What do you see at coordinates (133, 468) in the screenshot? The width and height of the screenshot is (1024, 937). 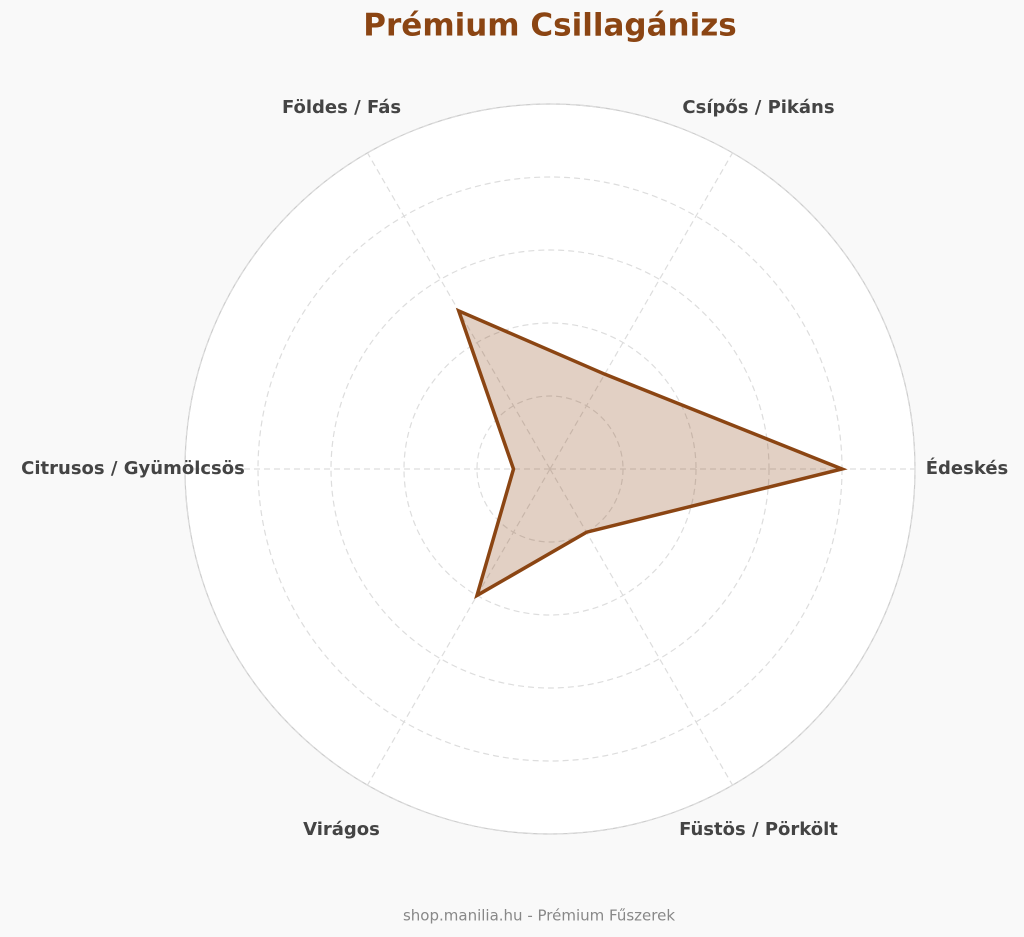 I see `axis-label: Citrusos / Gyümölcsös` at bounding box center [133, 468].